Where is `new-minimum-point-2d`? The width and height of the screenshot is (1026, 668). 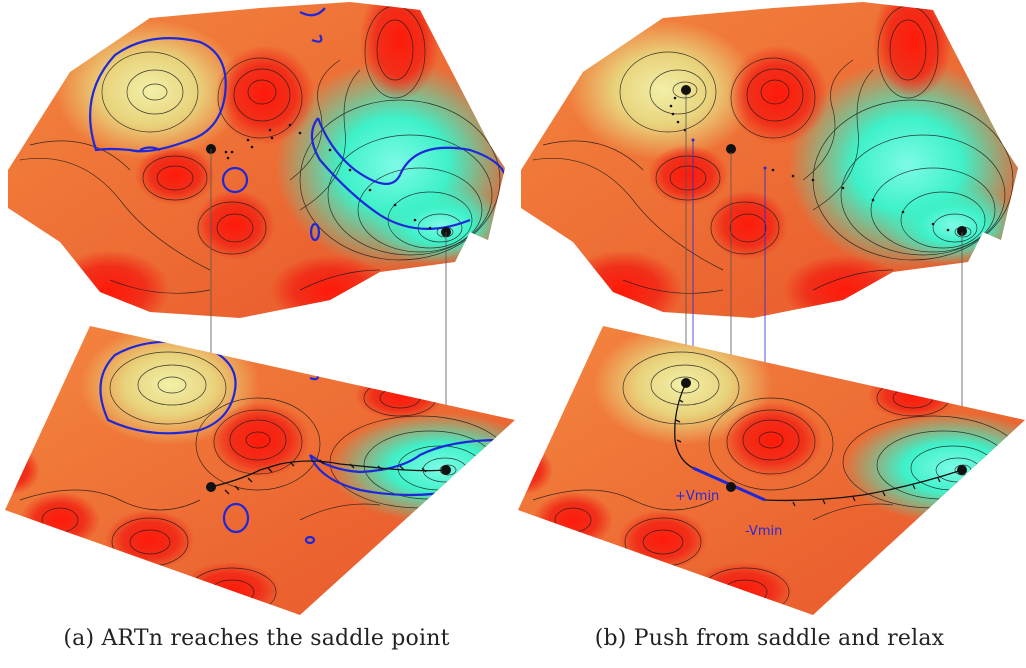 new-minimum-point-2d is located at coordinates (686, 383).